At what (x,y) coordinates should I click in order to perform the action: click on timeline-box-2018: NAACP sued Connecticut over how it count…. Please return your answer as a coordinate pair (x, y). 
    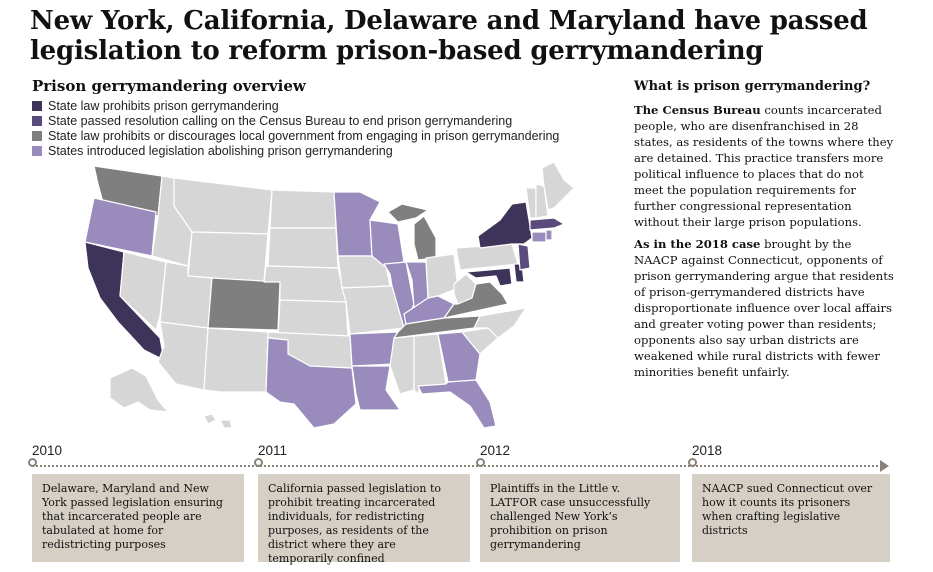
    Looking at the image, I should click on (791, 518).